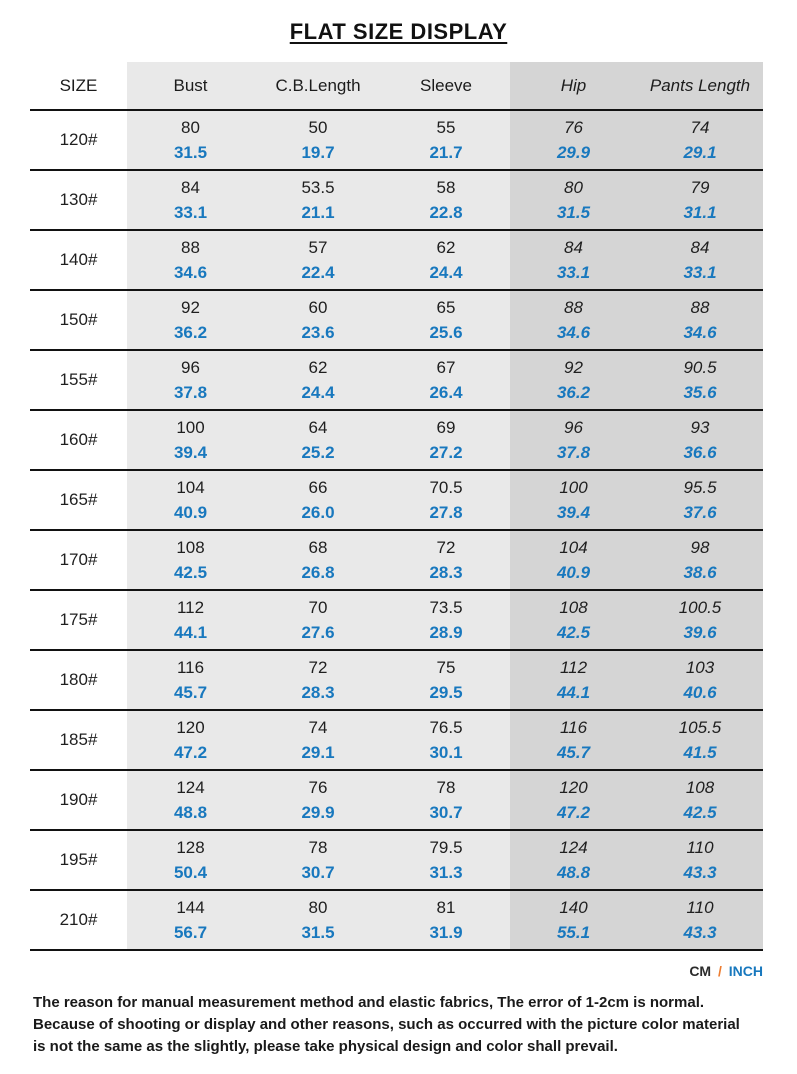 This screenshot has width=797, height=1074. I want to click on inch-value: 27.6, so click(318, 633).